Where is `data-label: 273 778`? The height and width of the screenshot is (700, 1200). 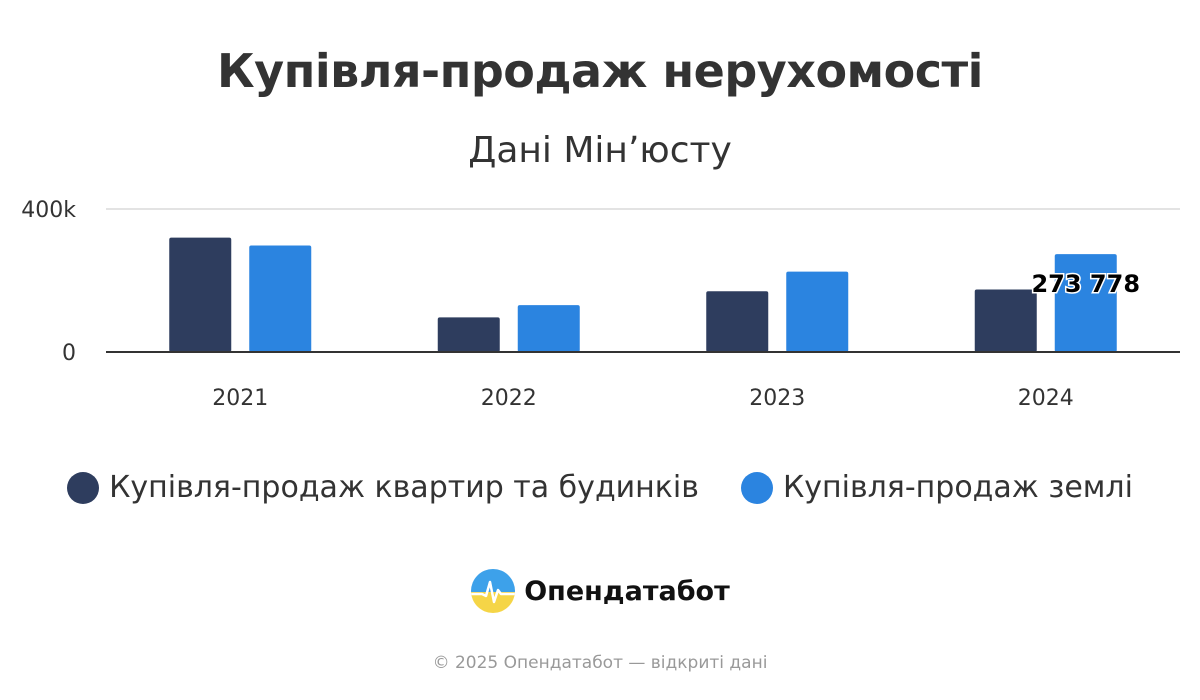 data-label: 273 778 is located at coordinates (1085, 284).